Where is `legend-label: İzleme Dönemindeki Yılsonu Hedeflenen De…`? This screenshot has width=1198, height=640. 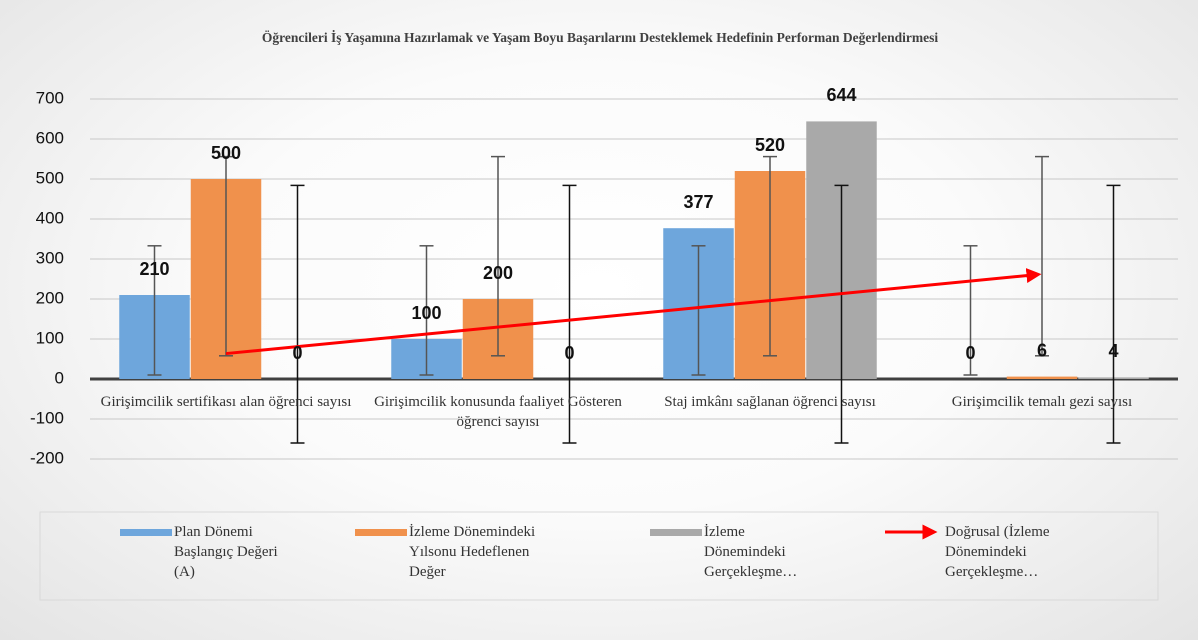 legend-label: İzleme Dönemindeki Yılsonu Hedeflenen De… is located at coordinates (472, 552).